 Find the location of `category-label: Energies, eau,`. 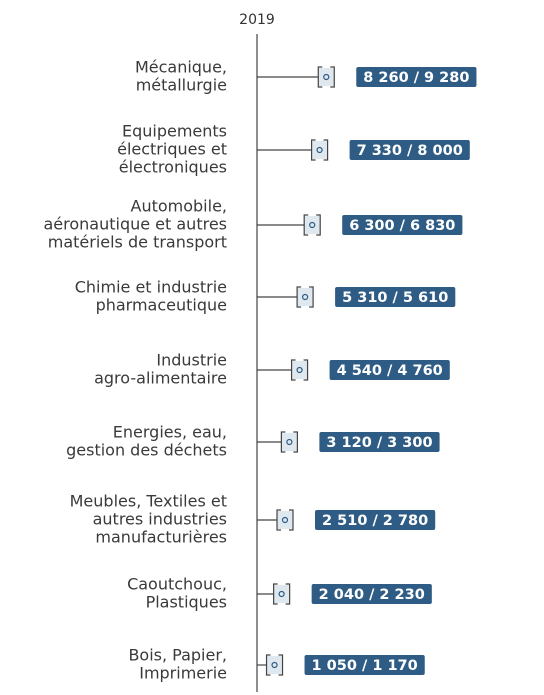

category-label: Energies, eau, is located at coordinates (170, 432).